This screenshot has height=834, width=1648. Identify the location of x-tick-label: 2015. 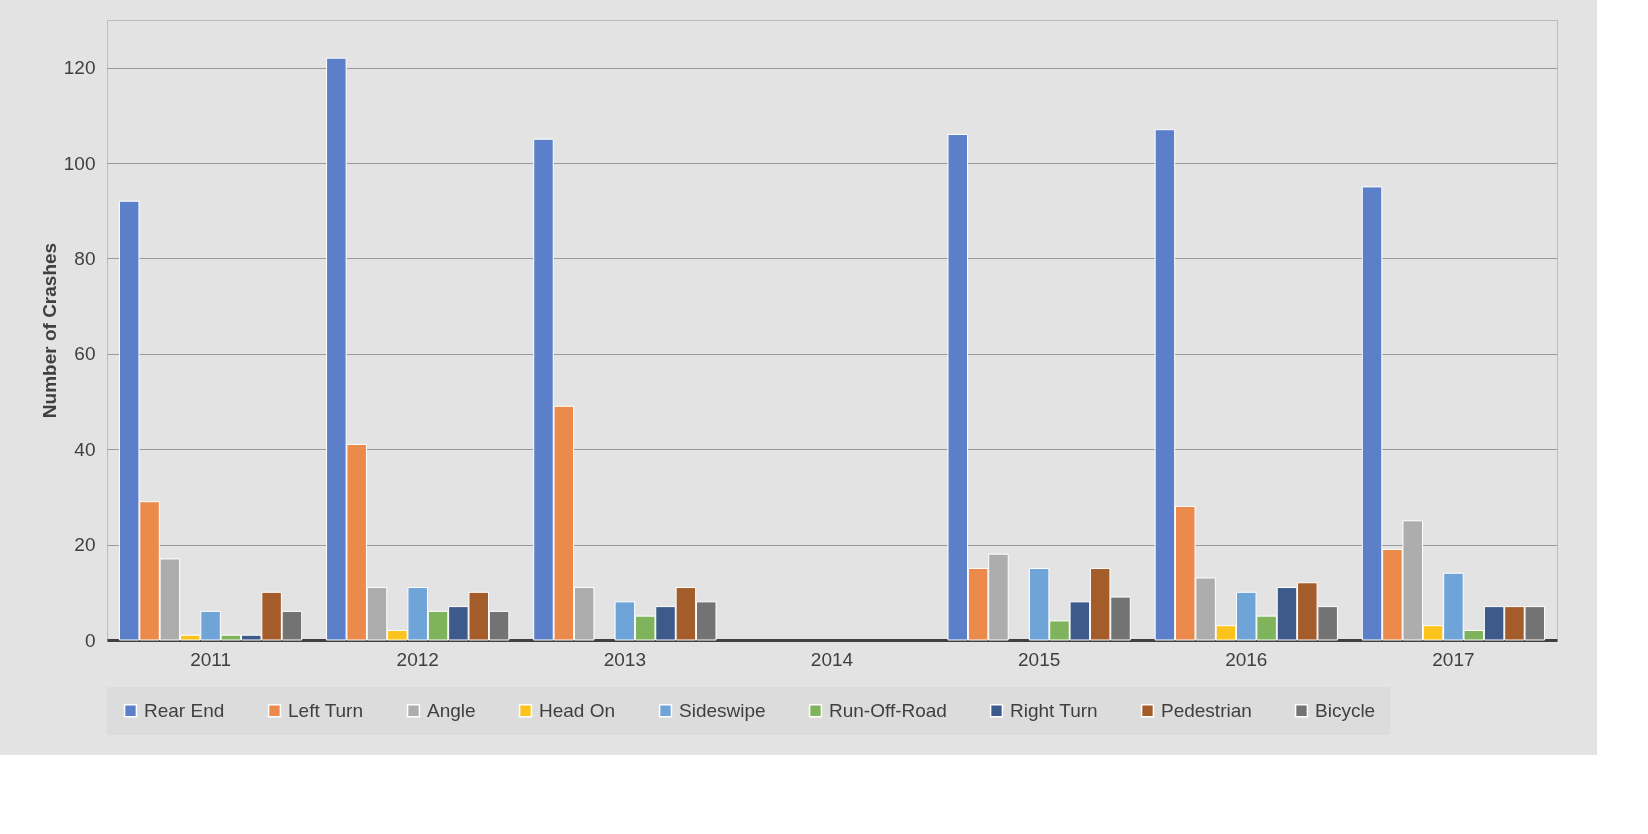
(1039, 659).